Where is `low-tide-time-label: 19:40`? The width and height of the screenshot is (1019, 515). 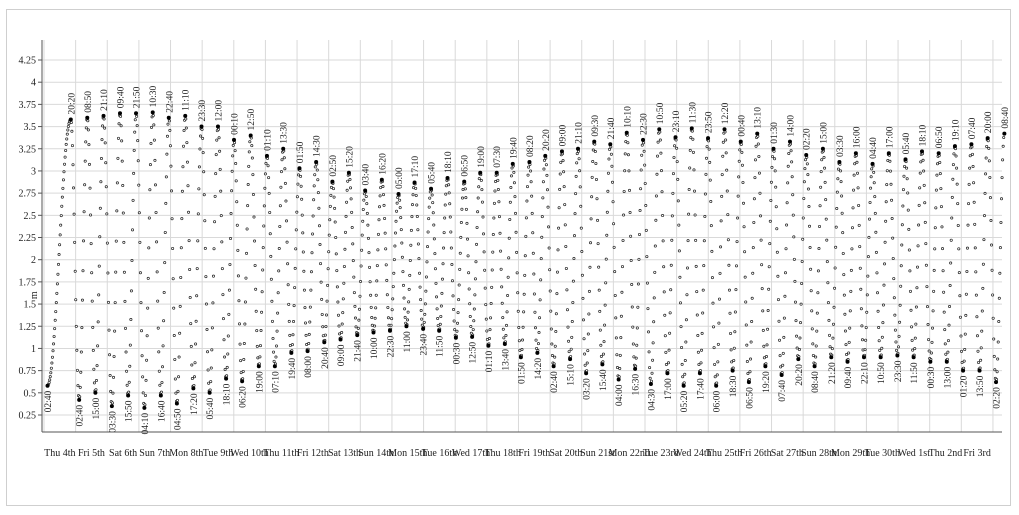
low-tide-time-label: 19:40 is located at coordinates (293, 369).